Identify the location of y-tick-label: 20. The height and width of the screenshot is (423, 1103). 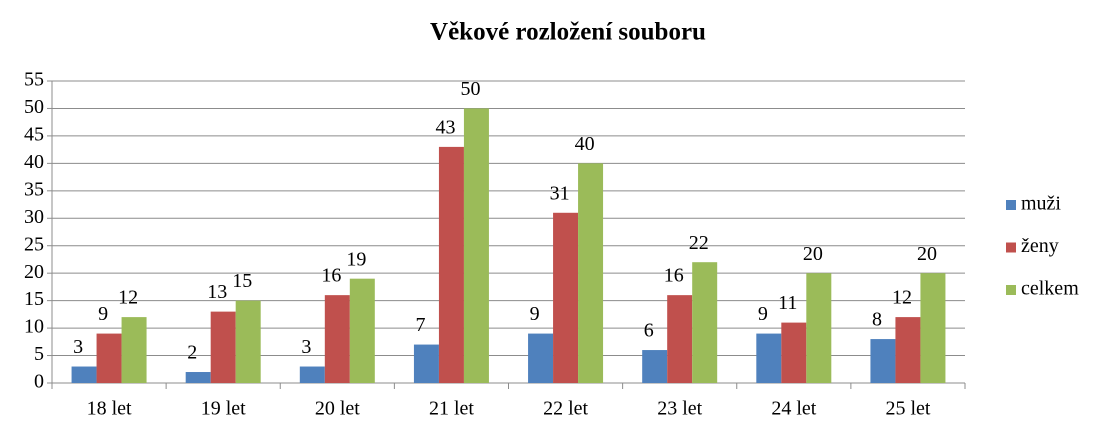
(34, 272).